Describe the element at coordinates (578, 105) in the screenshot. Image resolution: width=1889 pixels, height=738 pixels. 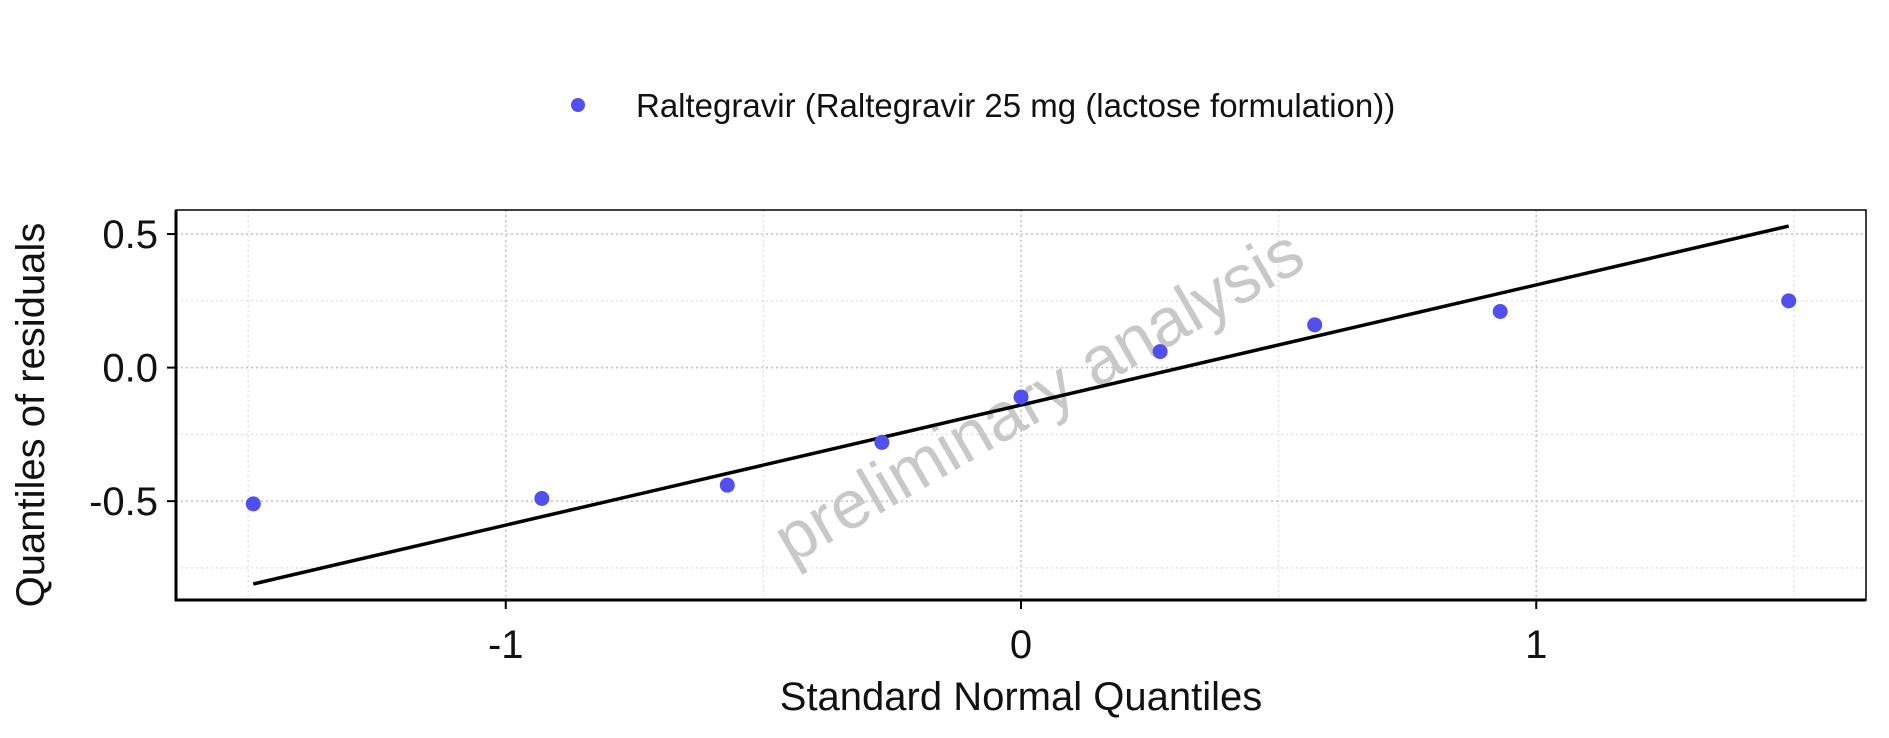
I see `legend-marker` at that location.